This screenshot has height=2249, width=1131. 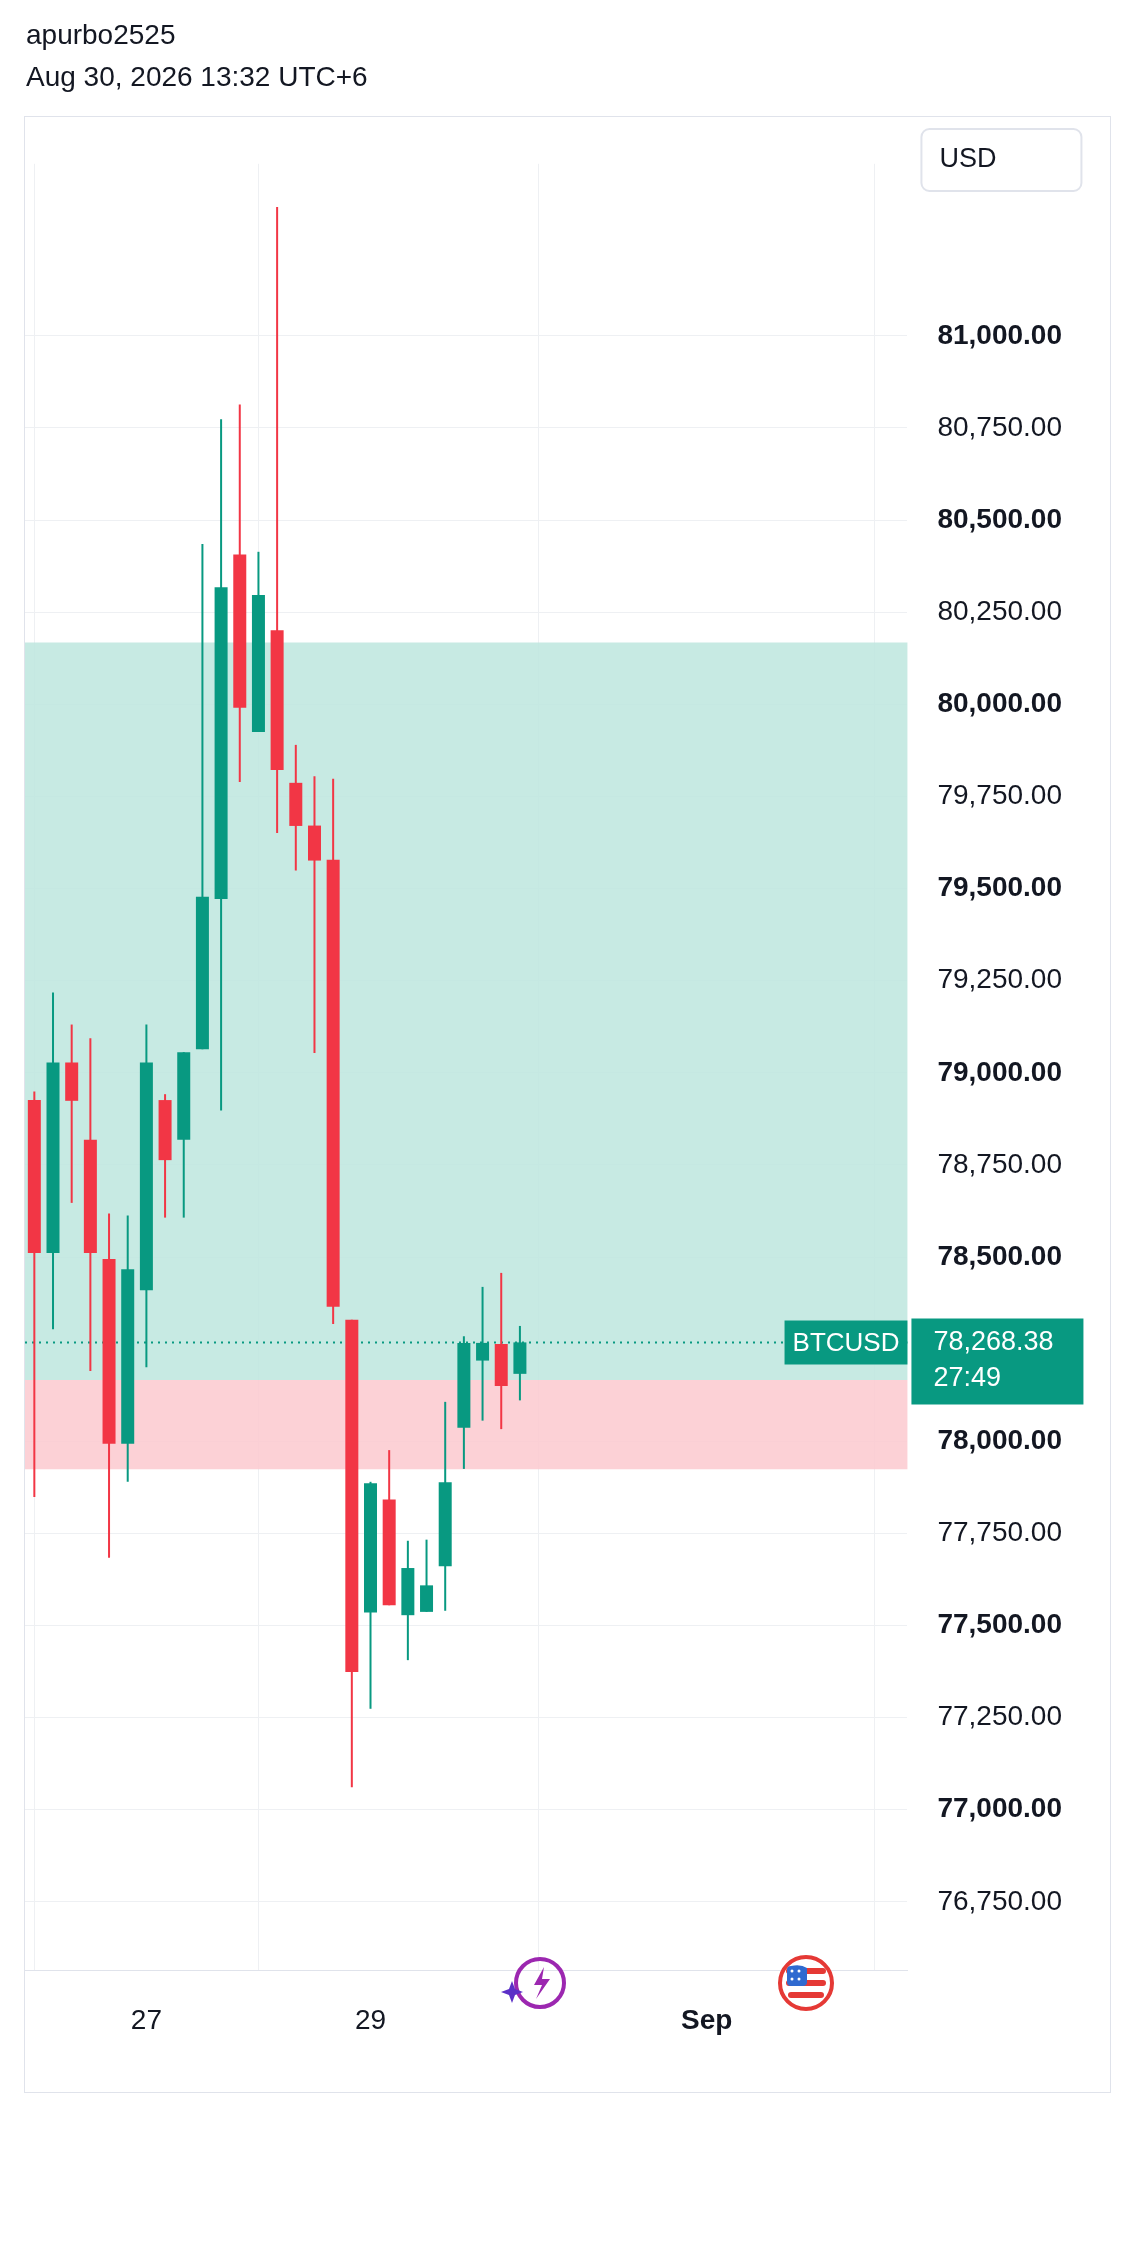 What do you see at coordinates (146, 2019) in the screenshot?
I see `x-tick-label: 27` at bounding box center [146, 2019].